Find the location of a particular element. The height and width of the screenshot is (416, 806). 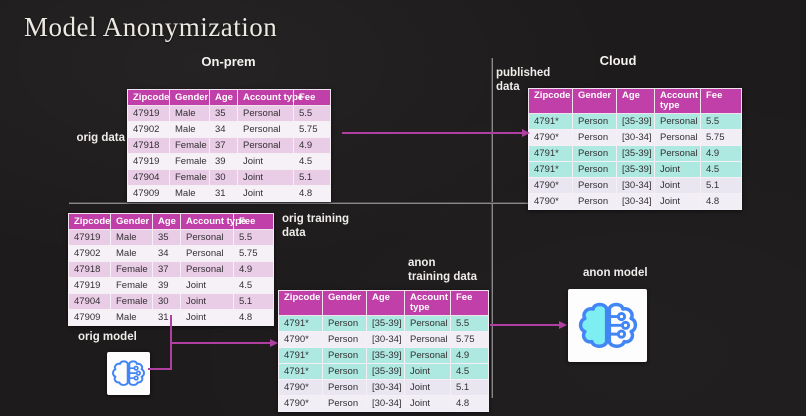

onprem-cloud-divider-line is located at coordinates (492, 228).